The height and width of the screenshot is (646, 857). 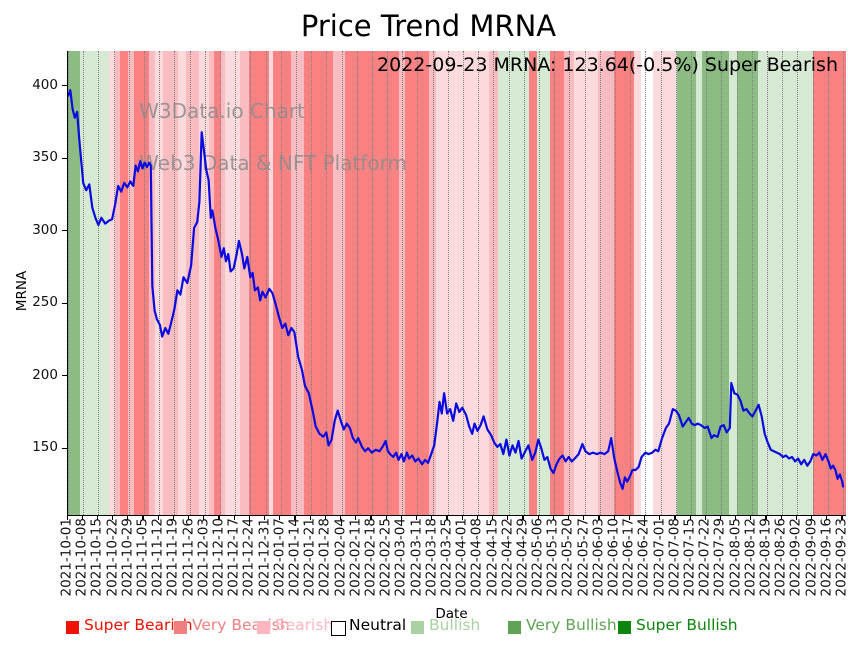 What do you see at coordinates (543, 283) in the screenshot?
I see `sentiment-band-bullish` at bounding box center [543, 283].